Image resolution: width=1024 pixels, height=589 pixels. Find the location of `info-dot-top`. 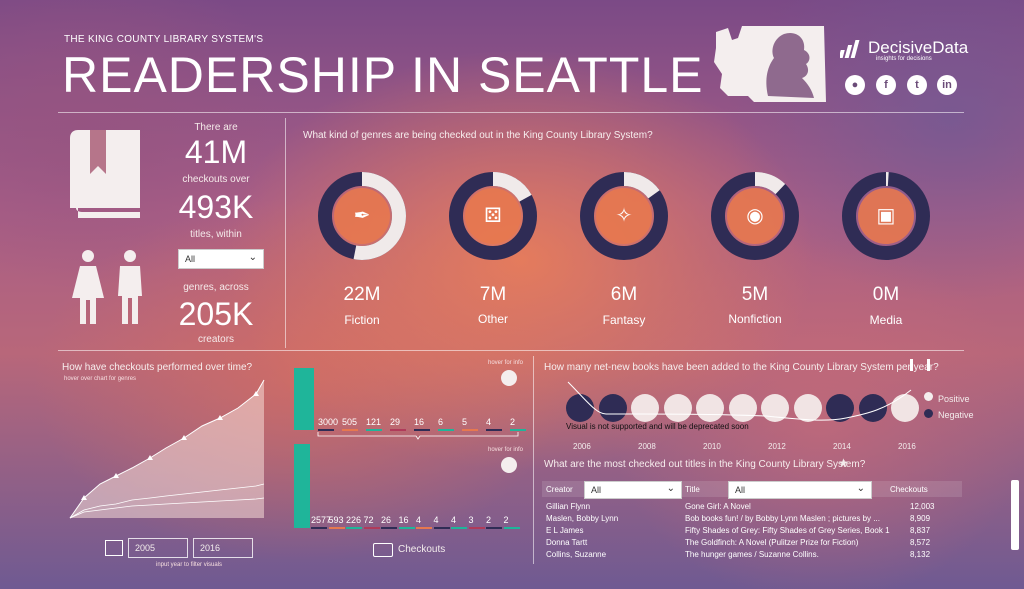

info-dot-top is located at coordinates (509, 378).